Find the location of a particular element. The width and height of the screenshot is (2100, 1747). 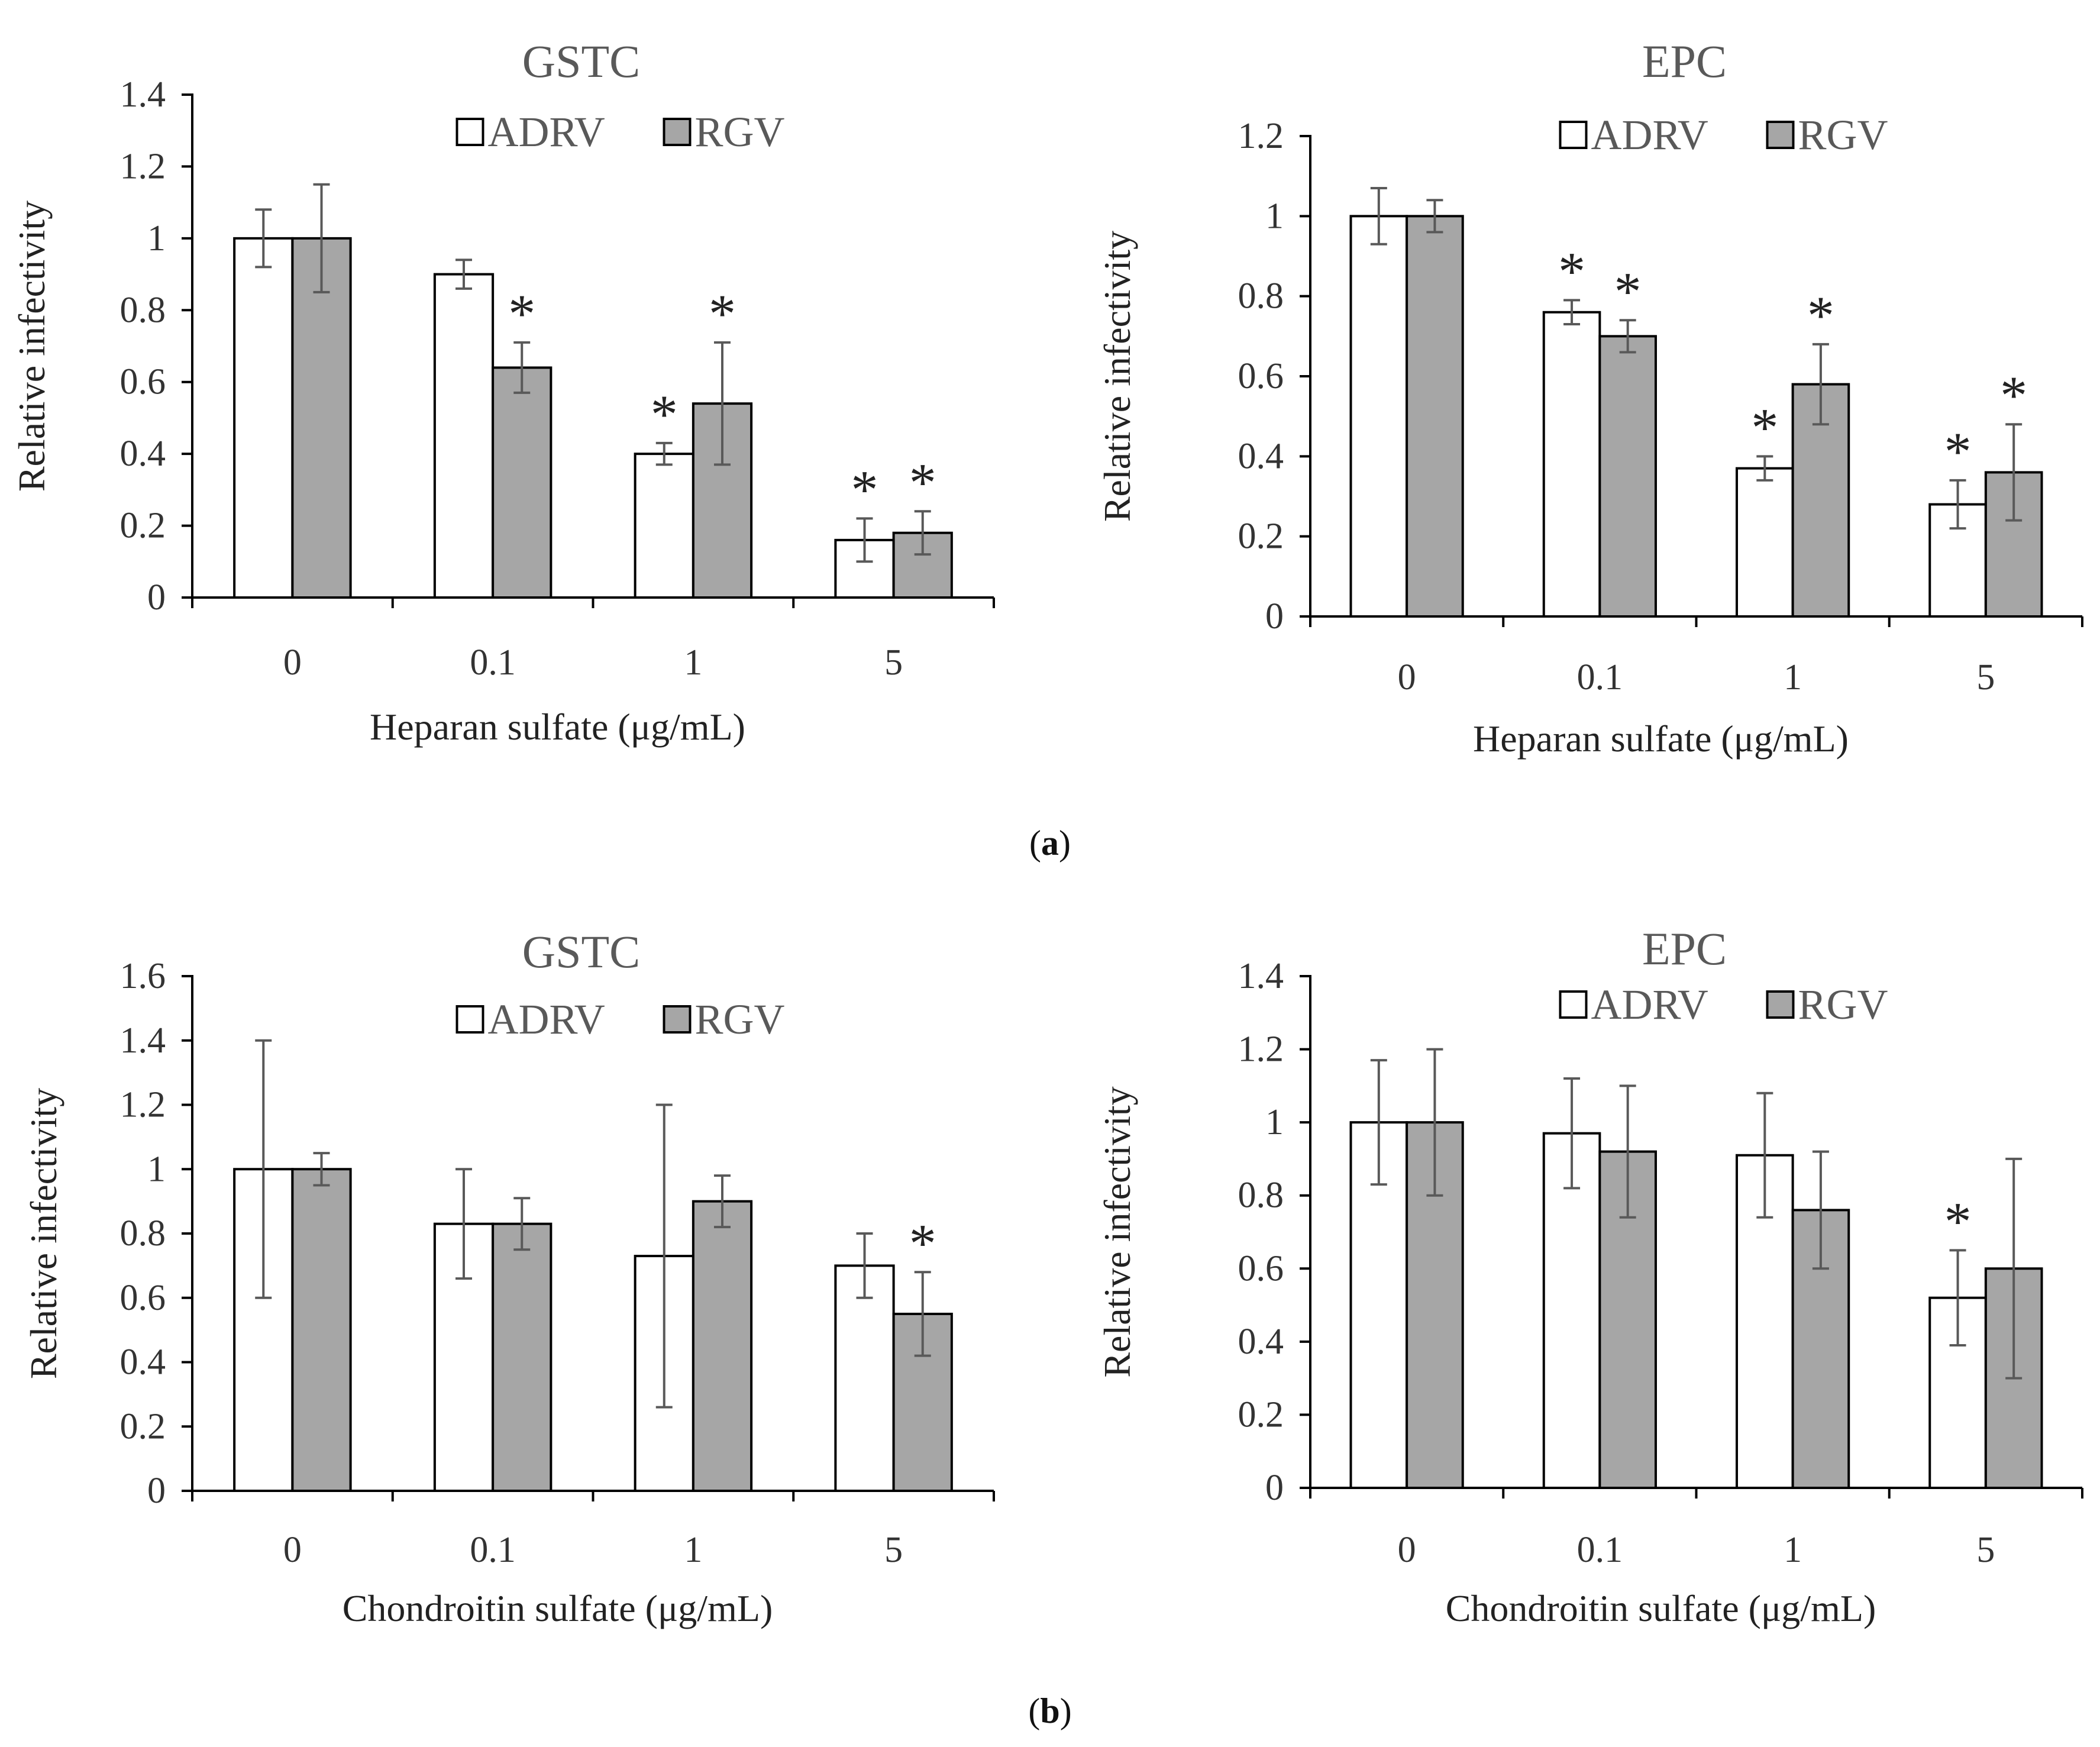

panel-label-b-letter: b is located at coordinates (1049, 1710).